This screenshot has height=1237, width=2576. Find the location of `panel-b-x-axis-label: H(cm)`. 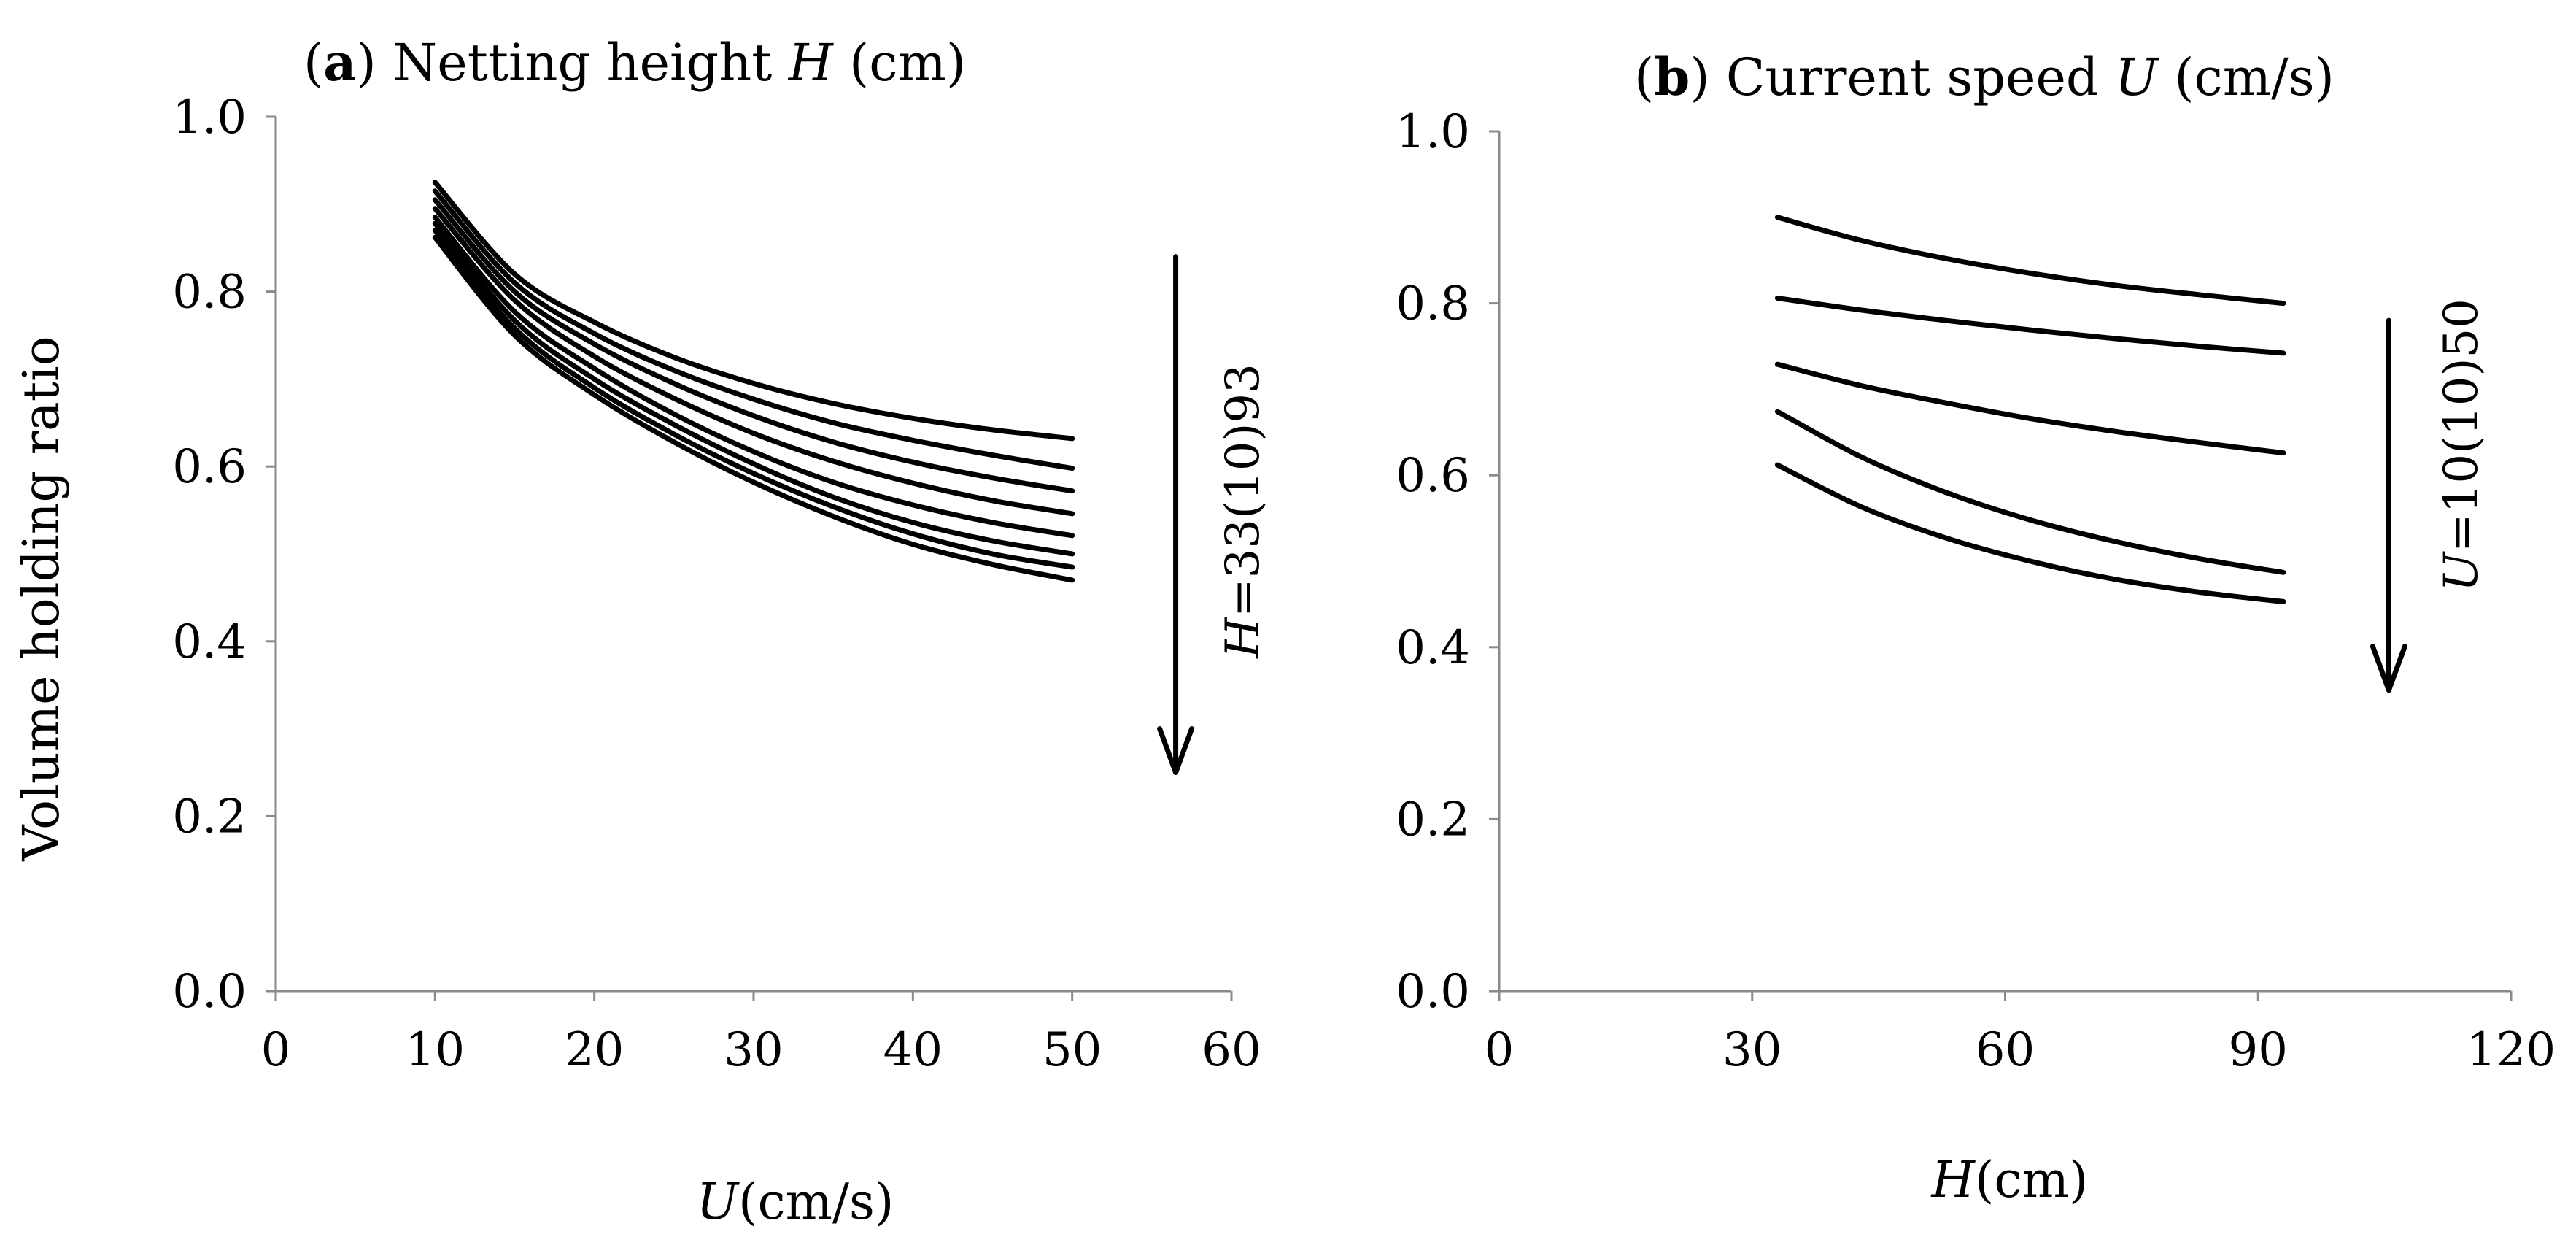

panel-b-x-axis-label: H(cm) is located at coordinates (2009, 1180).